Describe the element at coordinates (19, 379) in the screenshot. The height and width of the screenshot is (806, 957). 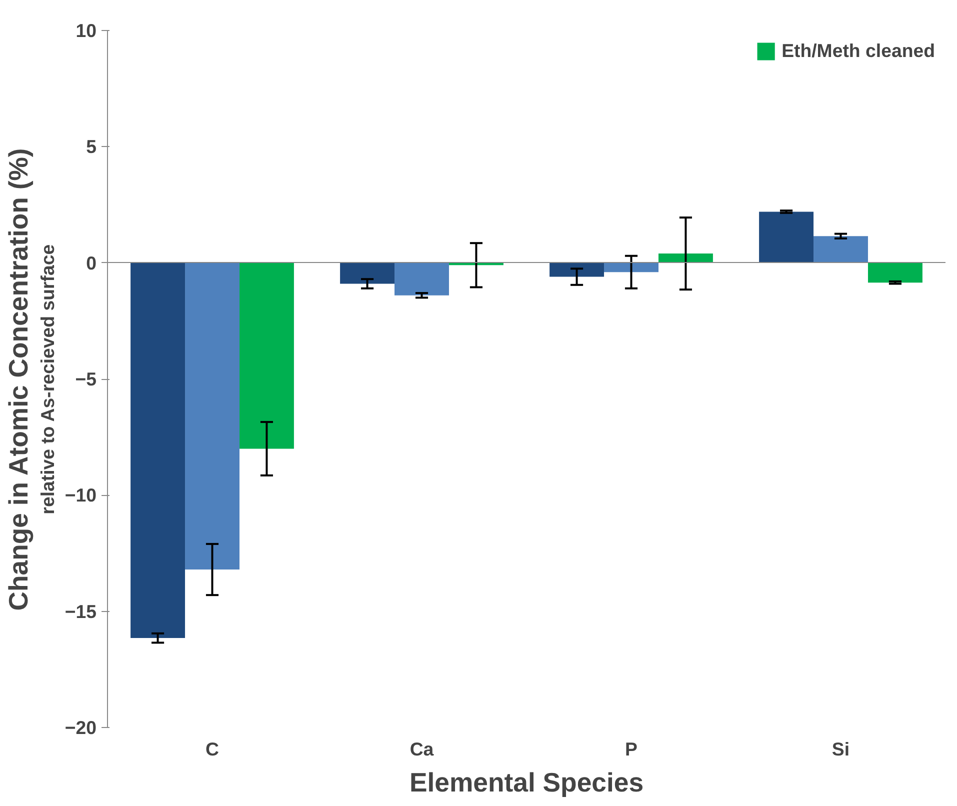
I see `y-axis-title: Change in Atomic Concentration (%)` at that location.